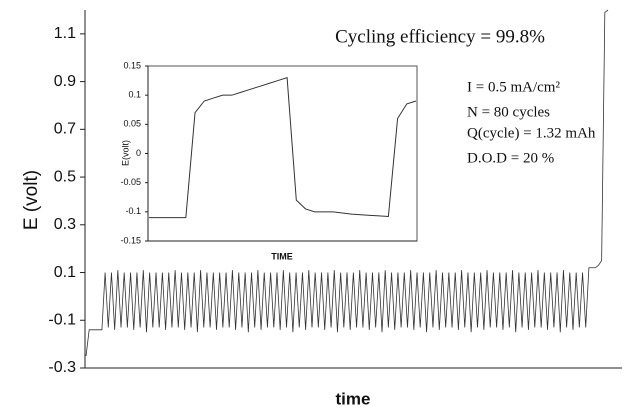  I want to click on annotation: D.O.D = 20 %, so click(510, 158).